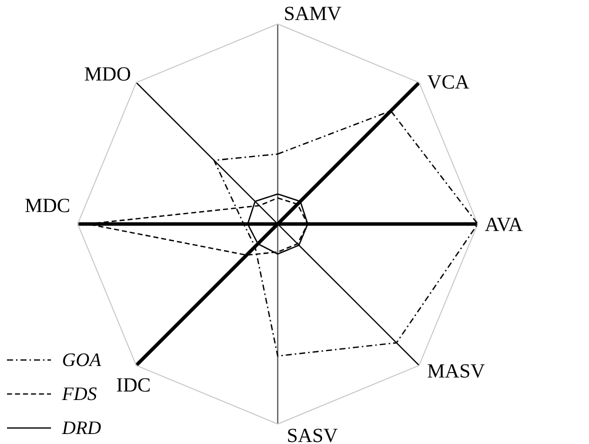  I want to click on spoke-label: MASV, so click(456, 371).